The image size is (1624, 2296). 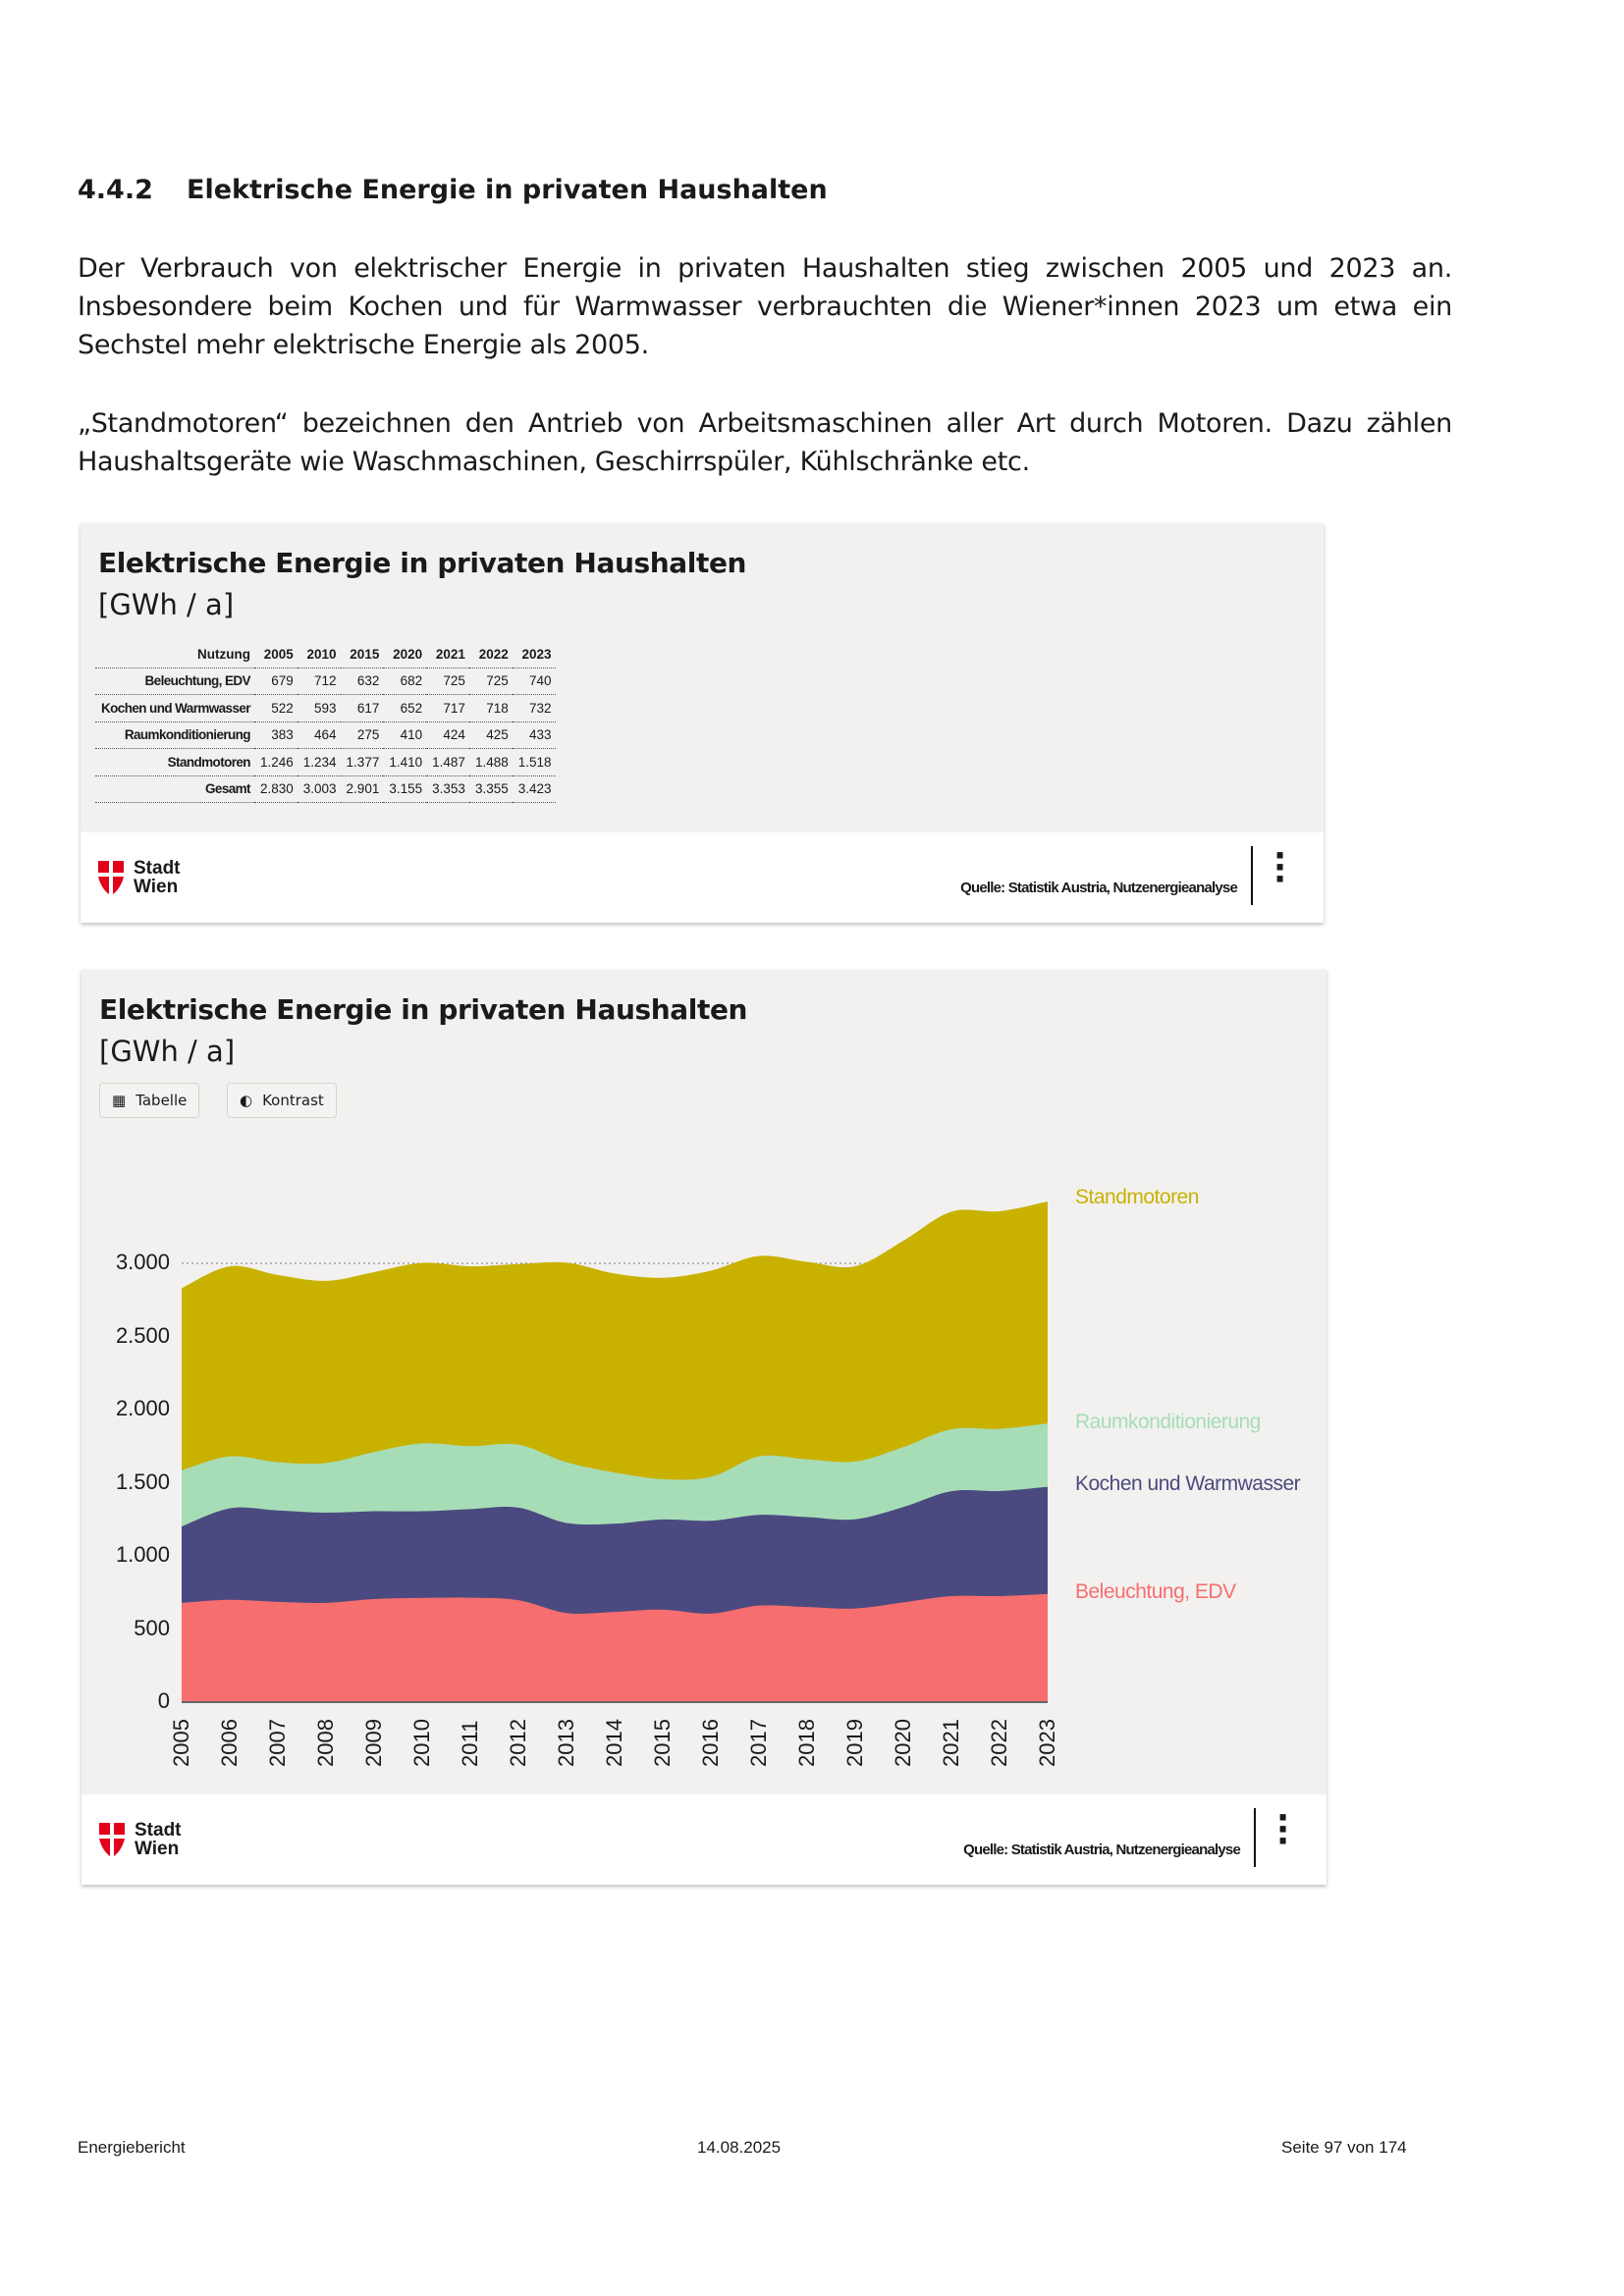 What do you see at coordinates (1155, 1592) in the screenshot?
I see `legend-label: Beleuchtung, EDV` at bounding box center [1155, 1592].